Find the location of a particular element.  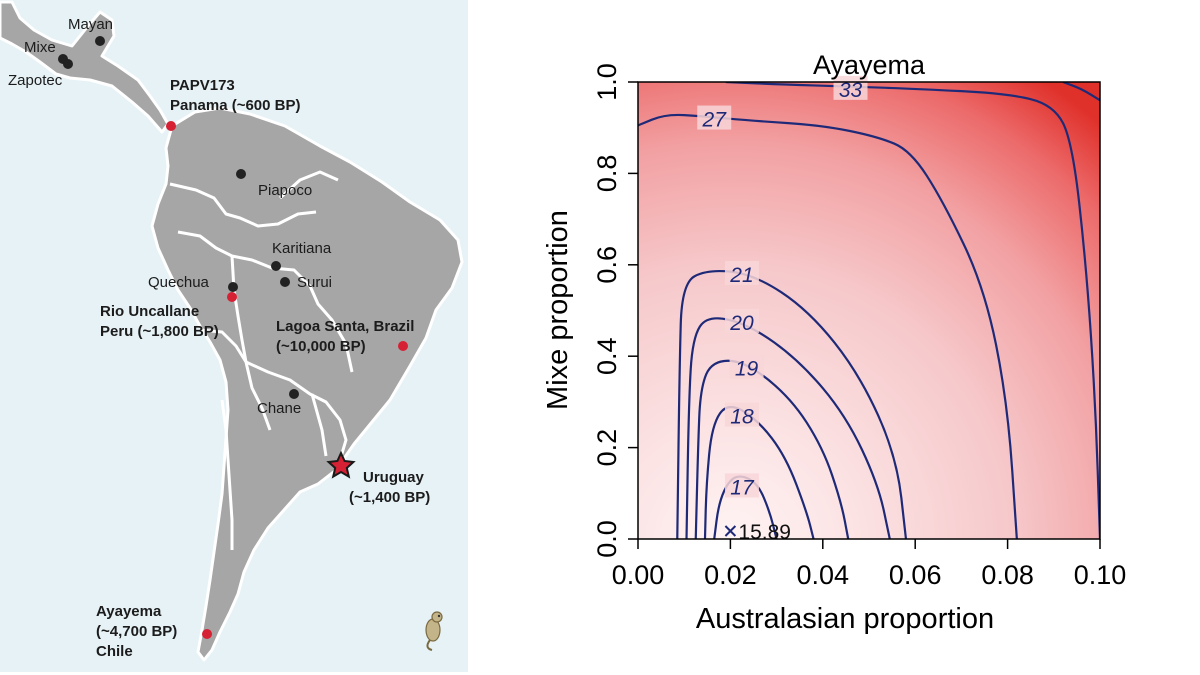

site-piapoco-marker is located at coordinates (241, 174).